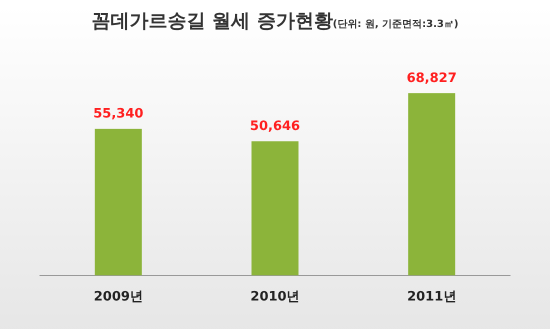 The height and width of the screenshot is (329, 550). What do you see at coordinates (118, 297) in the screenshot?
I see `x-tick-label: 2009년` at bounding box center [118, 297].